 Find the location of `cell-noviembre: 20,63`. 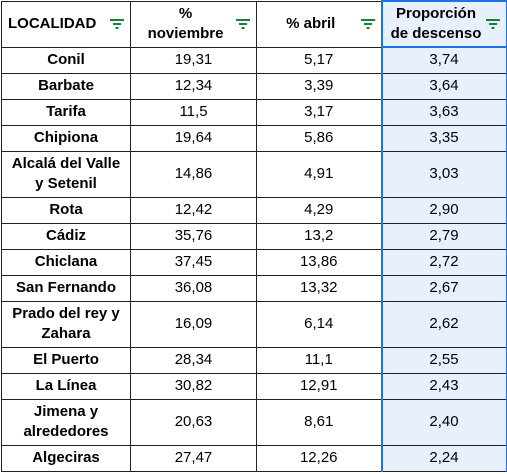

cell-noviembre: 20,63 is located at coordinates (193, 422).